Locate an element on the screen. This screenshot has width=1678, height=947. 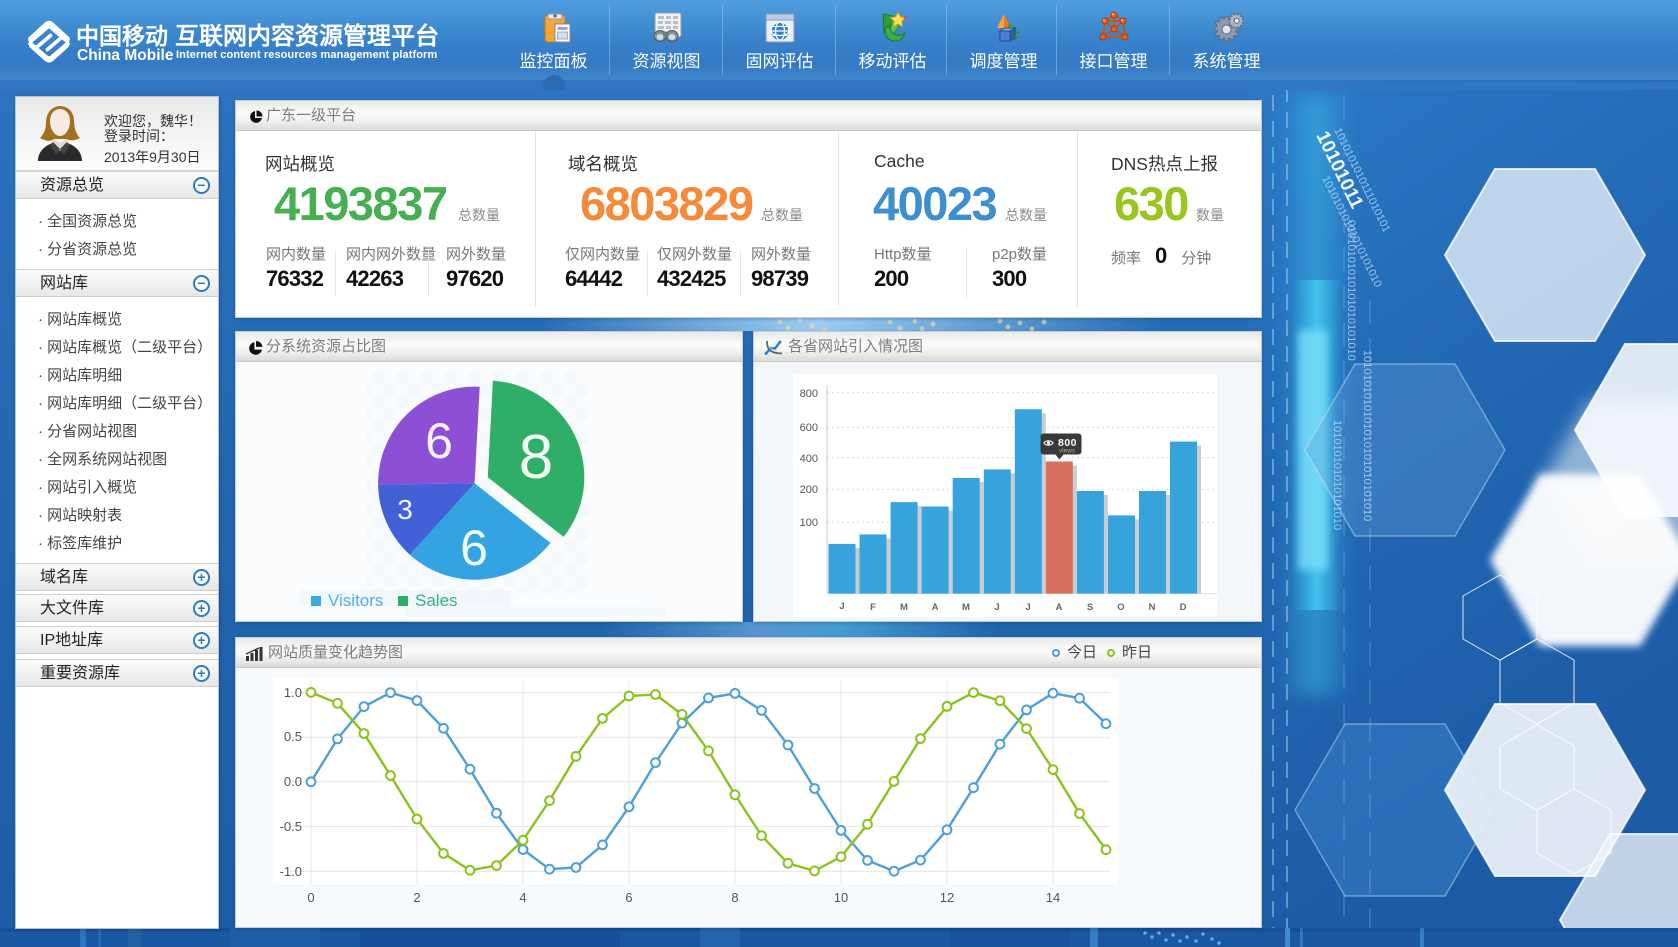
svg-text: 4 is located at coordinates (522, 897).